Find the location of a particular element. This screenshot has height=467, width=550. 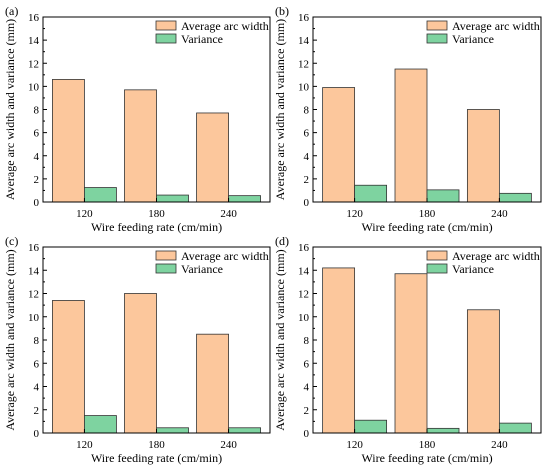

panel-label: (a) is located at coordinates (11, 11).